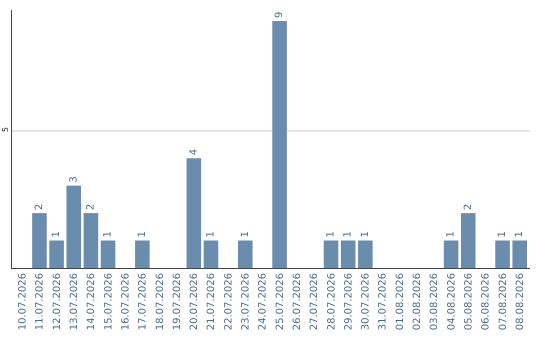  I want to click on x-tick-label: 07.08.2026, so click(503, 301).